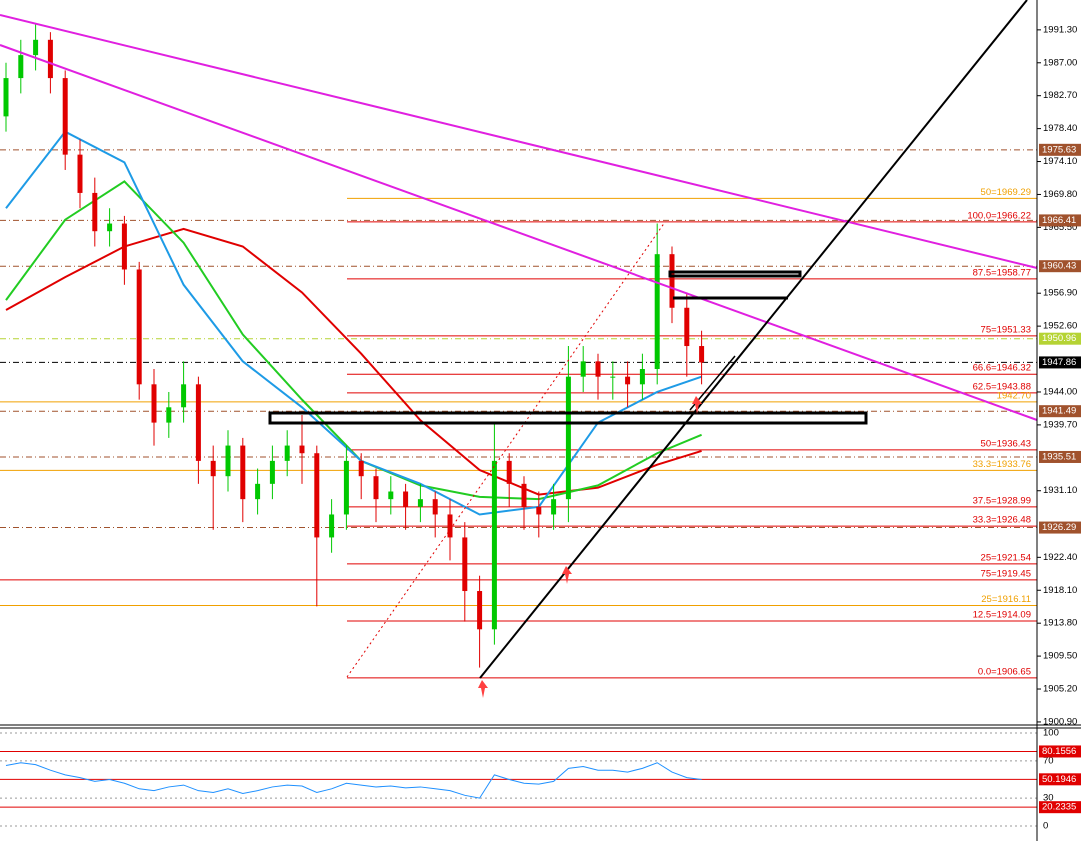 The image size is (1081, 841). Describe the element at coordinates (1060, 391) in the screenshot. I see `y-tick-label: 1944.00` at that location.